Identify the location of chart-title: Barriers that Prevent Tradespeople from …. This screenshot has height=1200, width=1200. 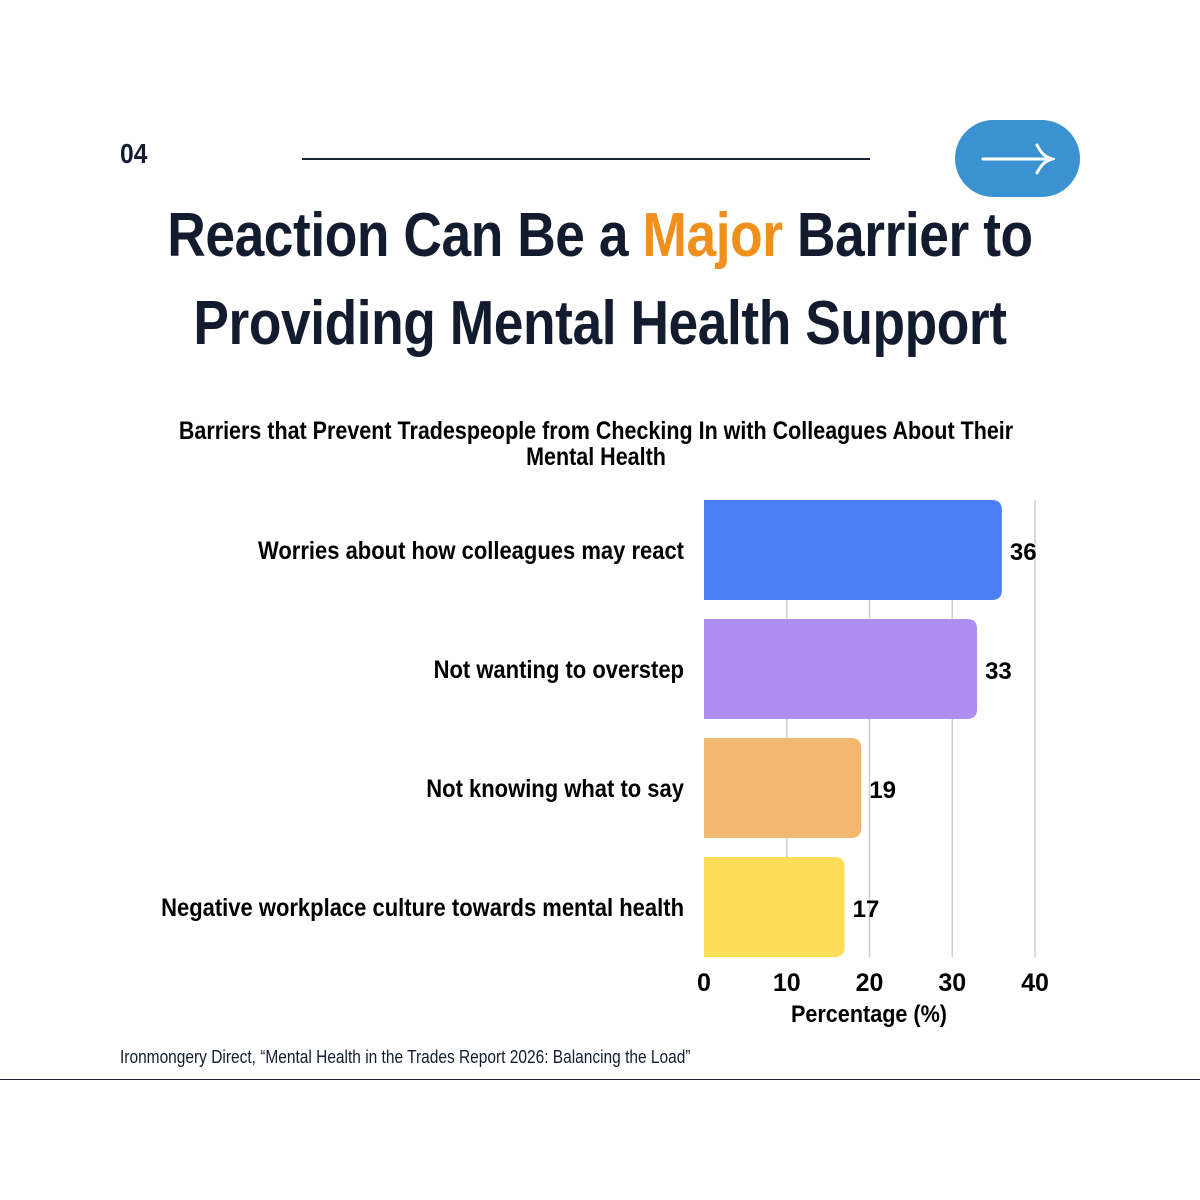
(595, 444).